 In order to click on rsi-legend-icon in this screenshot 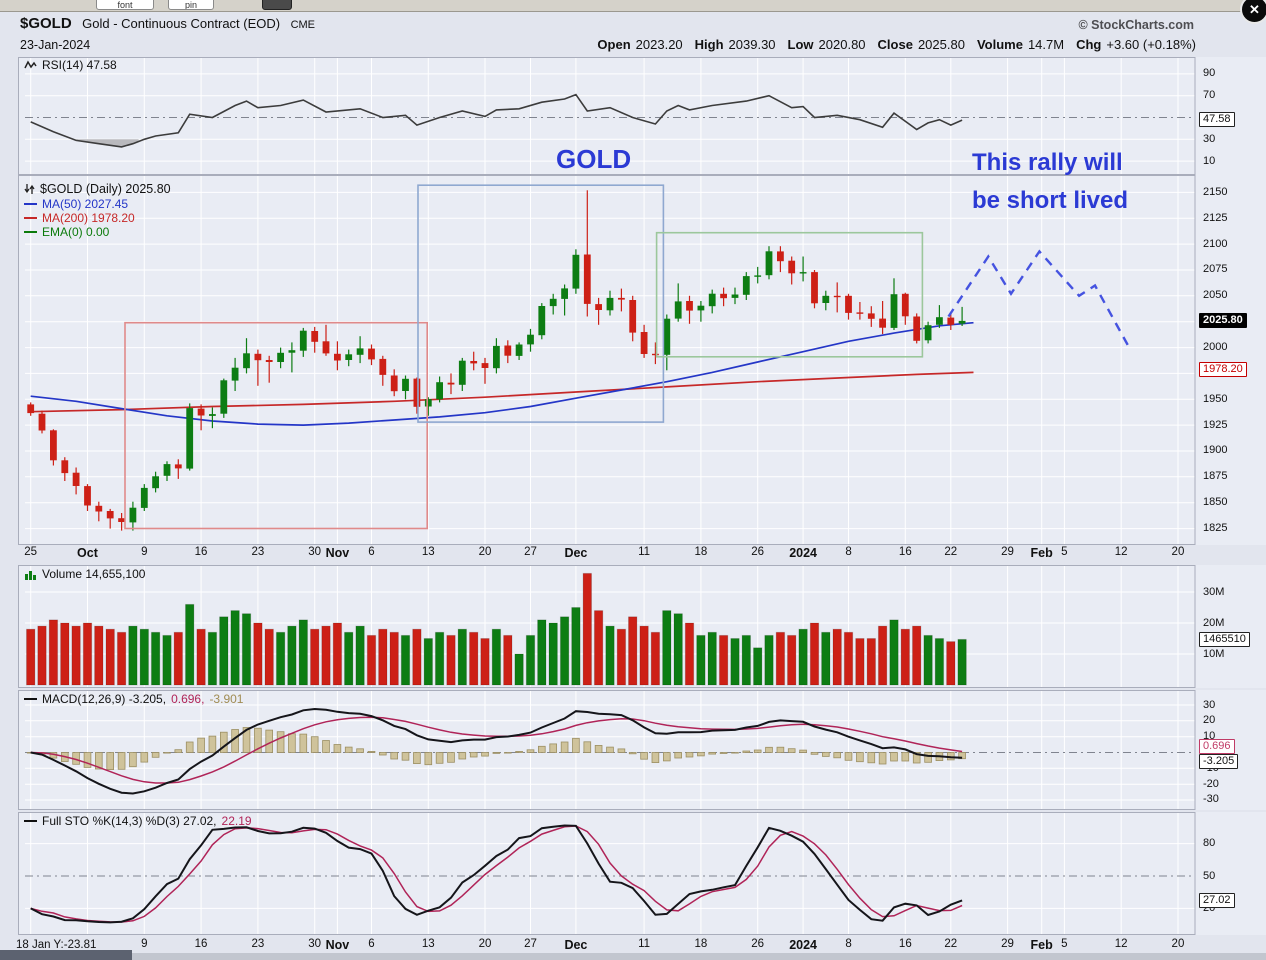, I will do `click(30, 64)`.